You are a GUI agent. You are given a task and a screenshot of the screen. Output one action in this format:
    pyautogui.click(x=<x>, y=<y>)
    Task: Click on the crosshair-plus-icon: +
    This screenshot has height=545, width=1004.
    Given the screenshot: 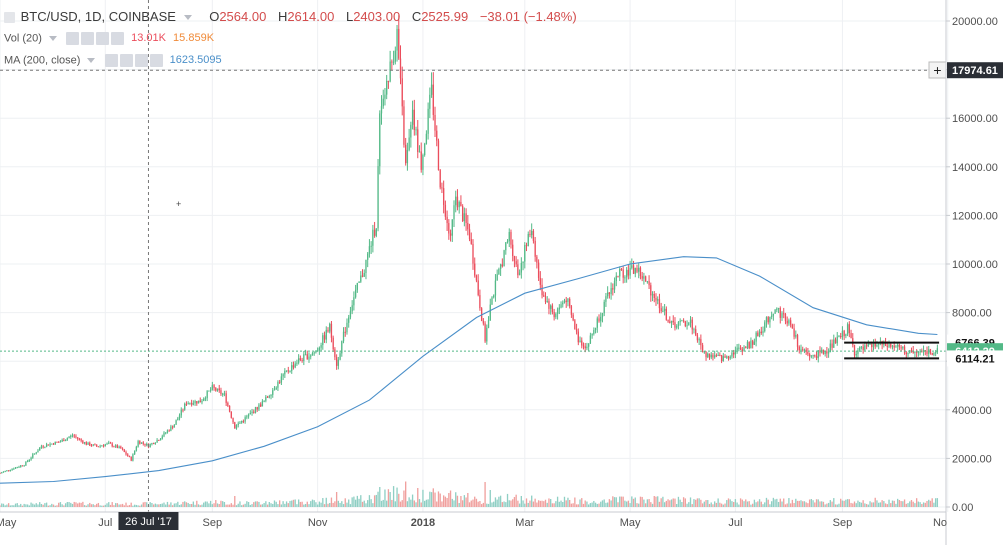 What is the action you would take?
    pyautogui.click(x=937, y=70)
    